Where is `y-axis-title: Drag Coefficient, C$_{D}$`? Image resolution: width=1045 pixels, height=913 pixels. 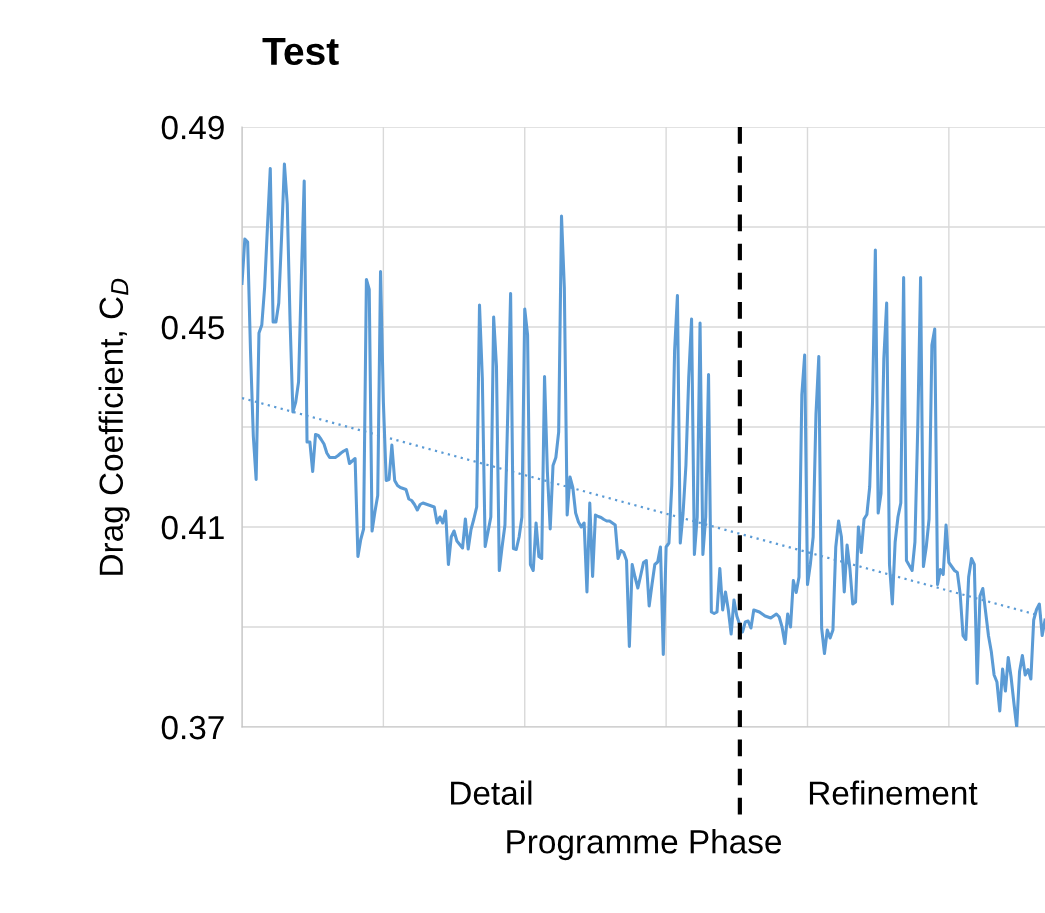 y-axis-title: Drag Coefficient, C$_{D}$ is located at coordinates (114, 426).